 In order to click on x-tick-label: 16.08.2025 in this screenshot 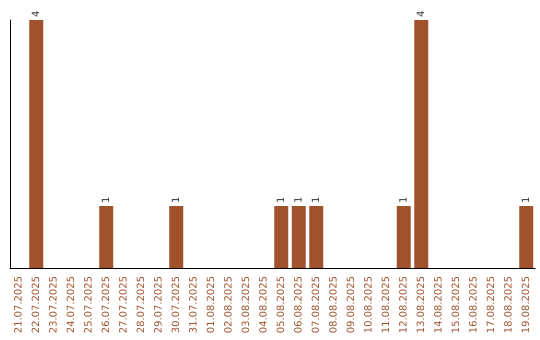, I will do `click(474, 305)`.